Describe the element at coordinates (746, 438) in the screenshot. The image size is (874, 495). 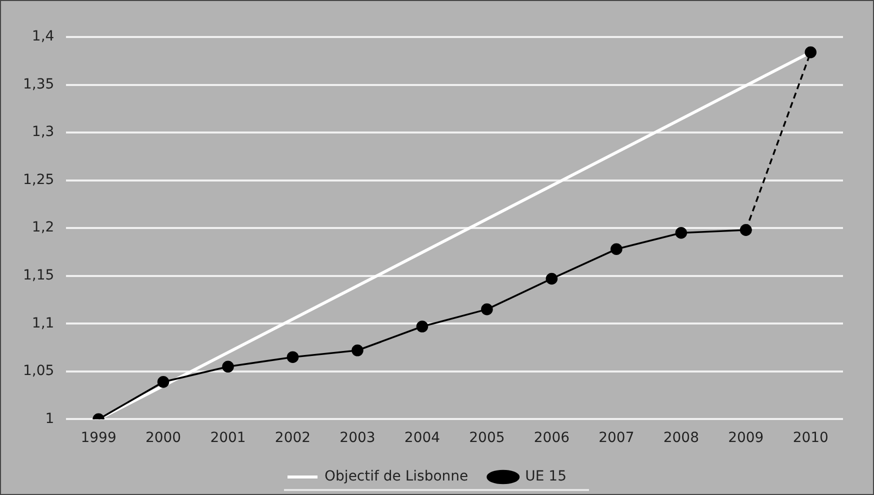
I see `x-tick-label: 2009` at that location.